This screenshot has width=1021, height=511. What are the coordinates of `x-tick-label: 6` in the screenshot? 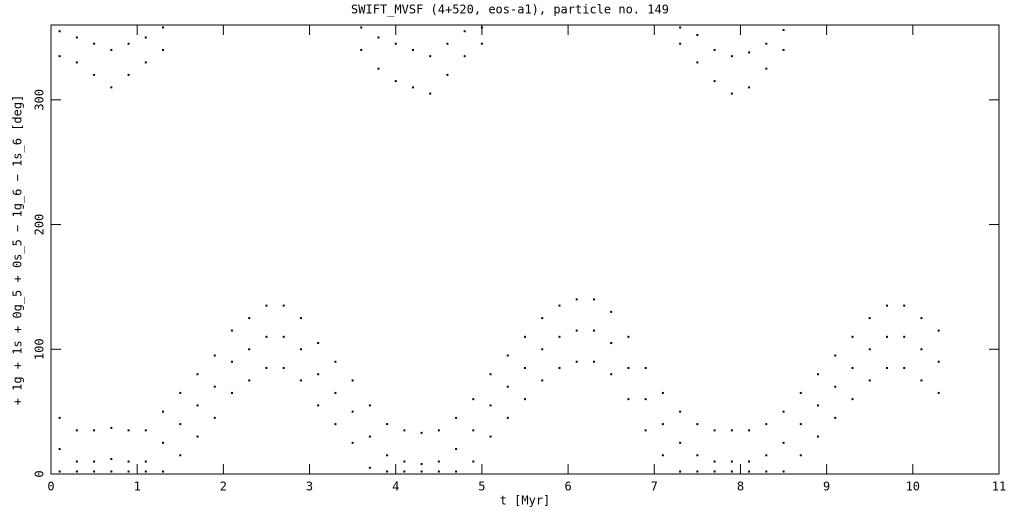 It's located at (567, 487).